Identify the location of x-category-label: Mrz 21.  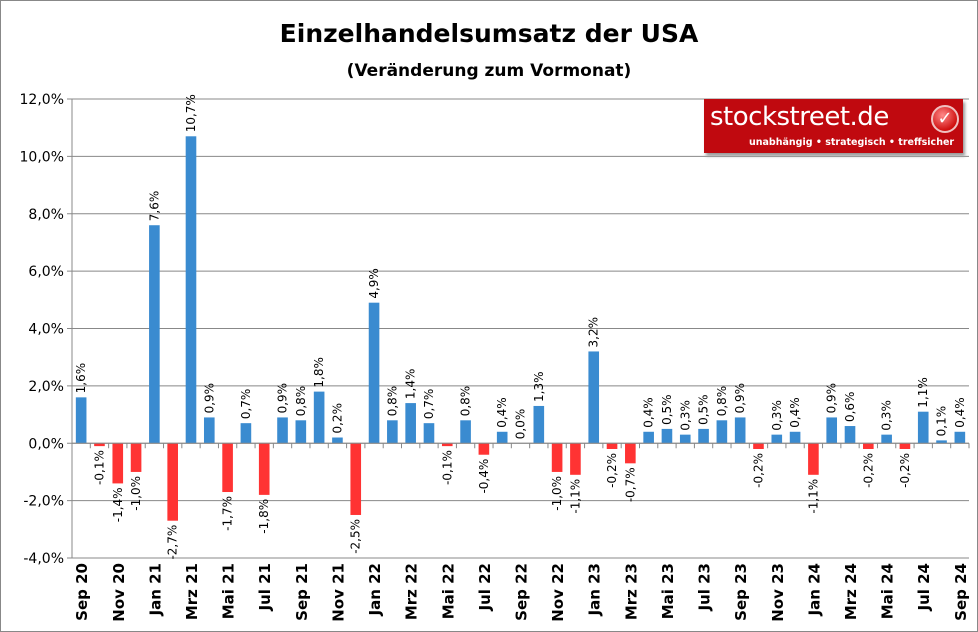
(192, 591).